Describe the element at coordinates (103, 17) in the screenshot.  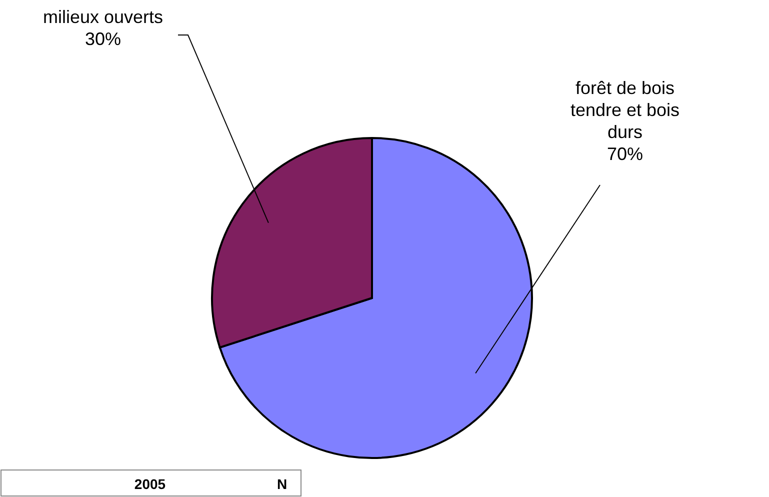
I see `slice-label: milieux ouverts` at that location.